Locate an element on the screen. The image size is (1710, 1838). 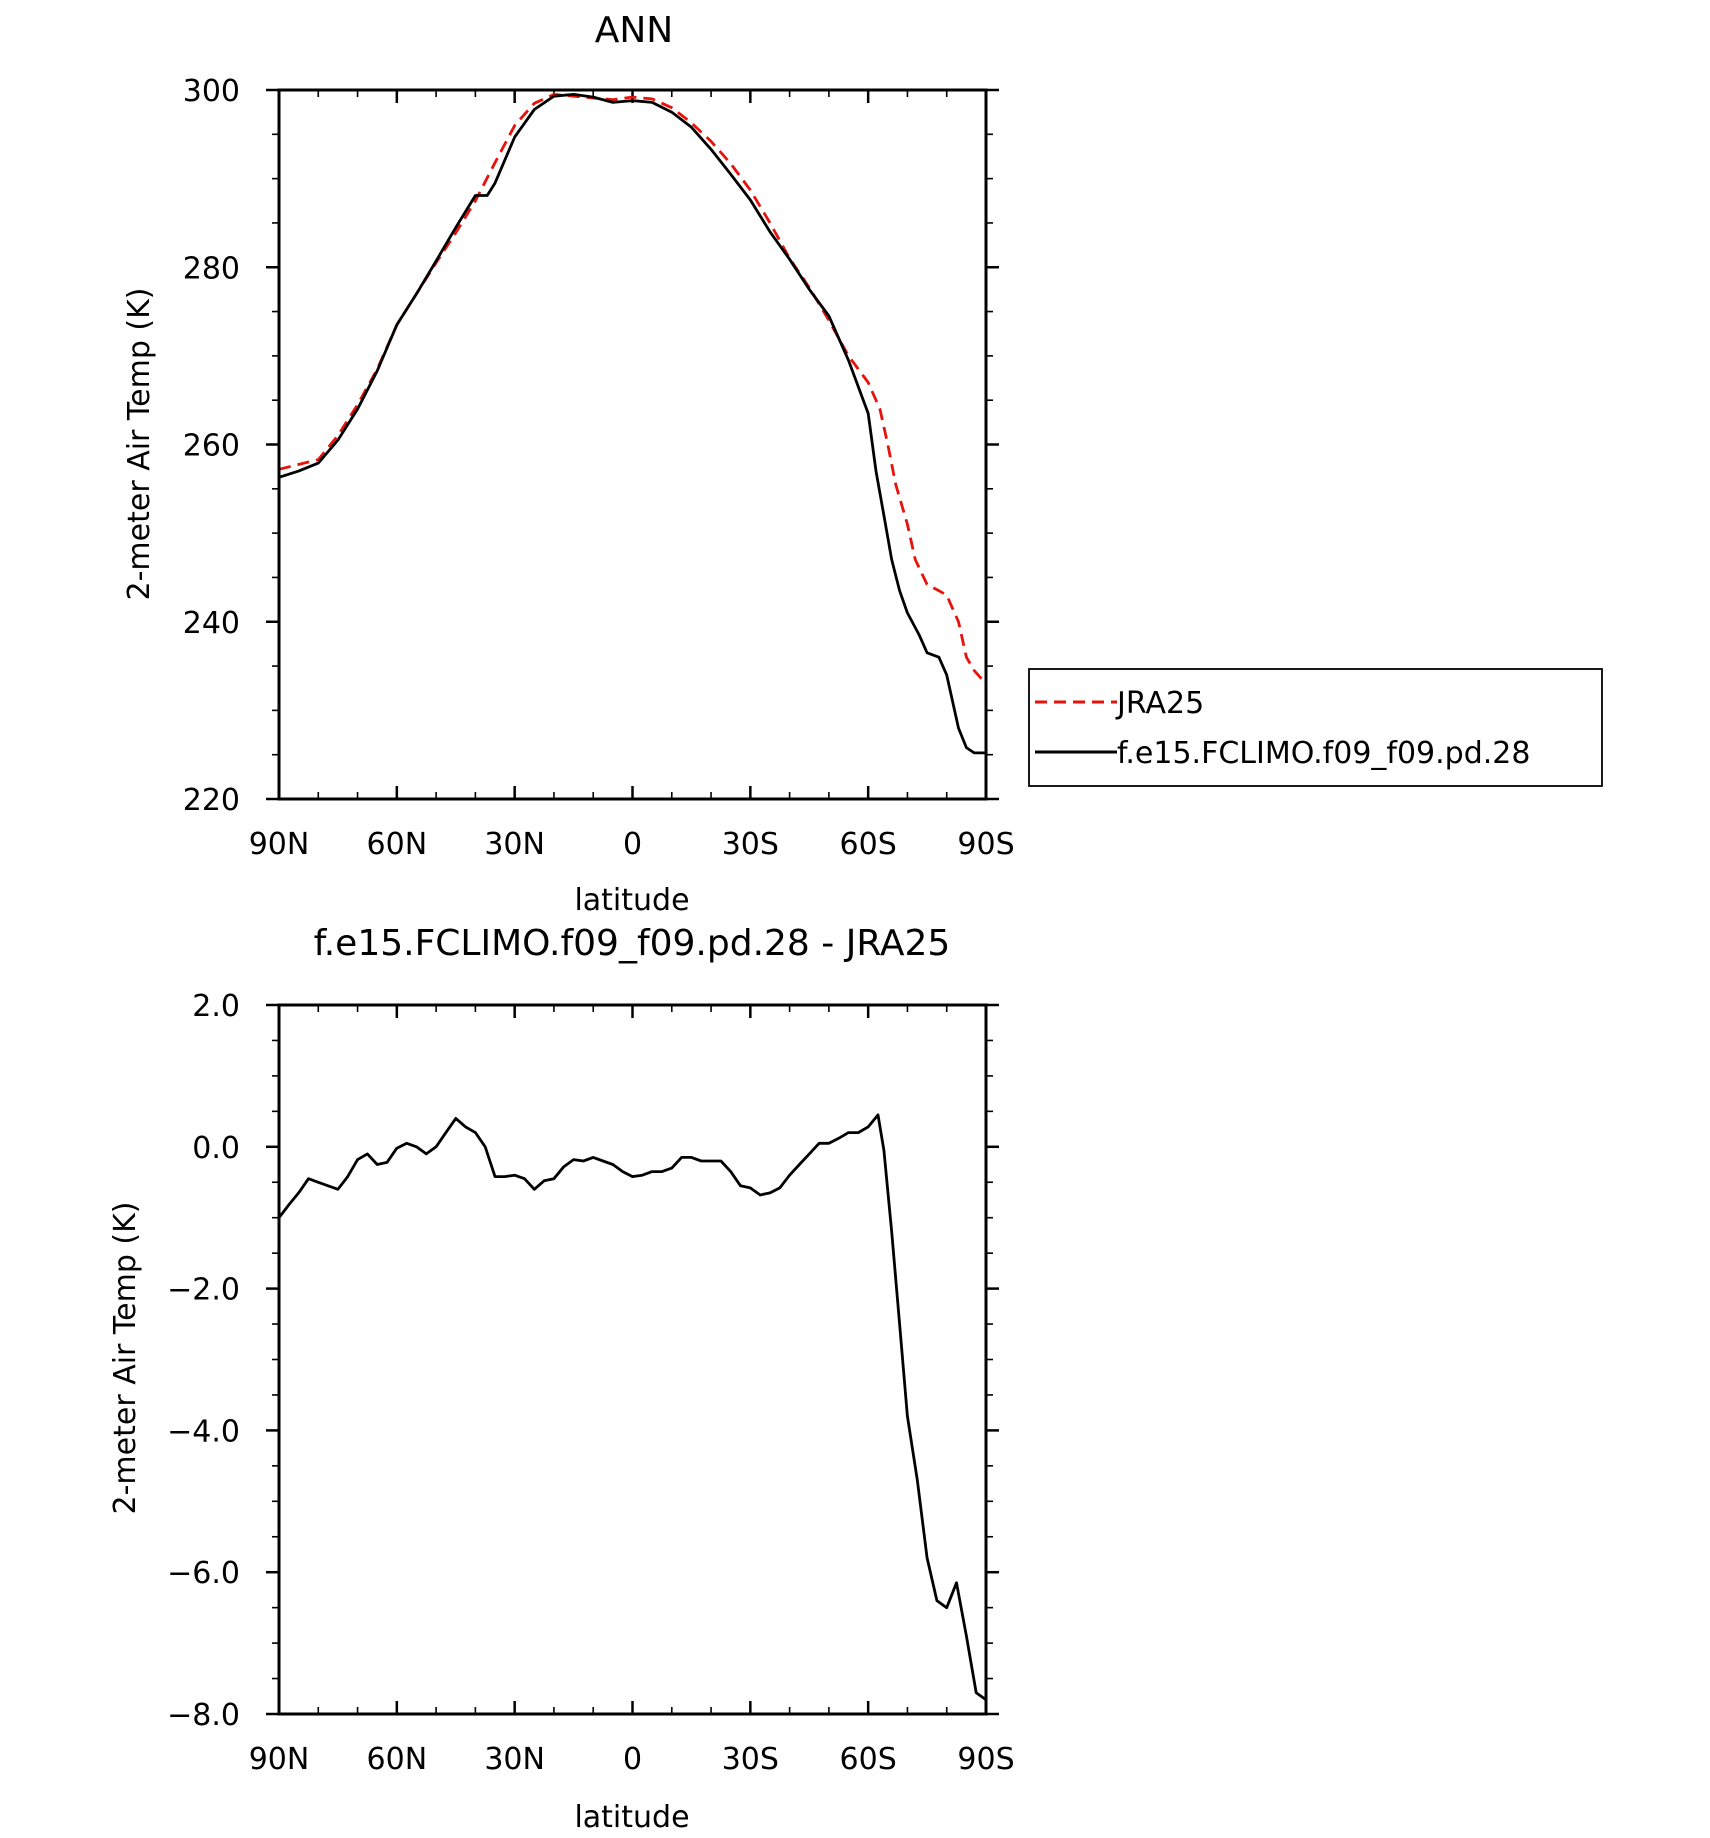
top-series-lines is located at coordinates (633, 424).